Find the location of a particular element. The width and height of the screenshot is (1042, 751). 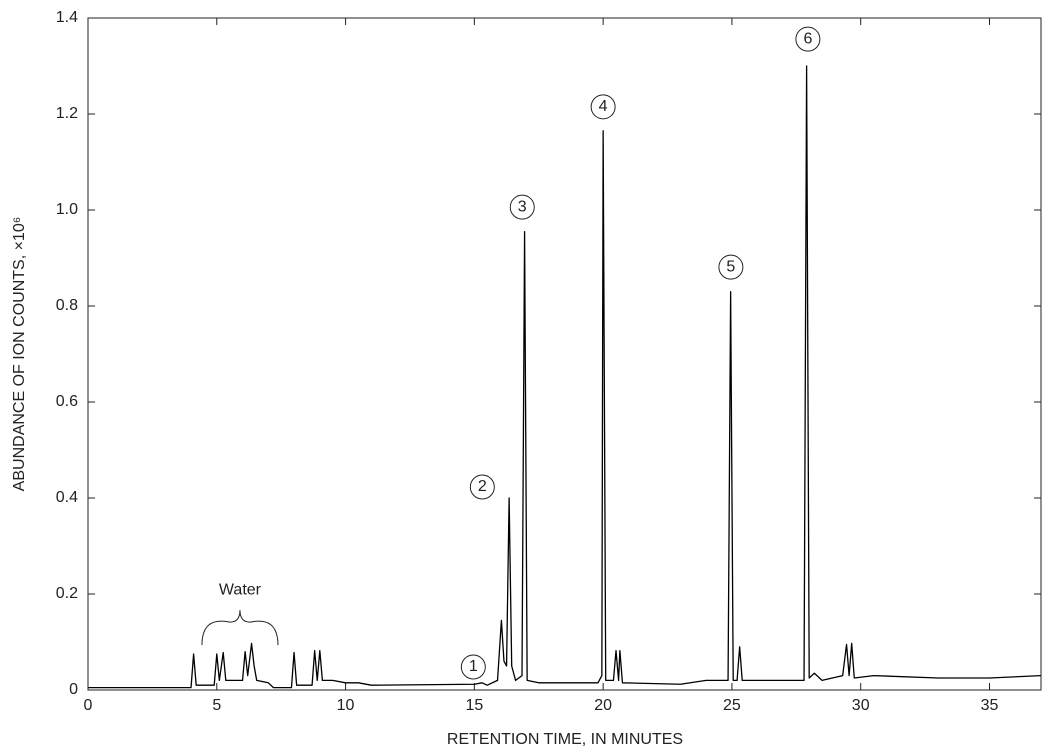

x-tick-label: 5 is located at coordinates (216, 705).